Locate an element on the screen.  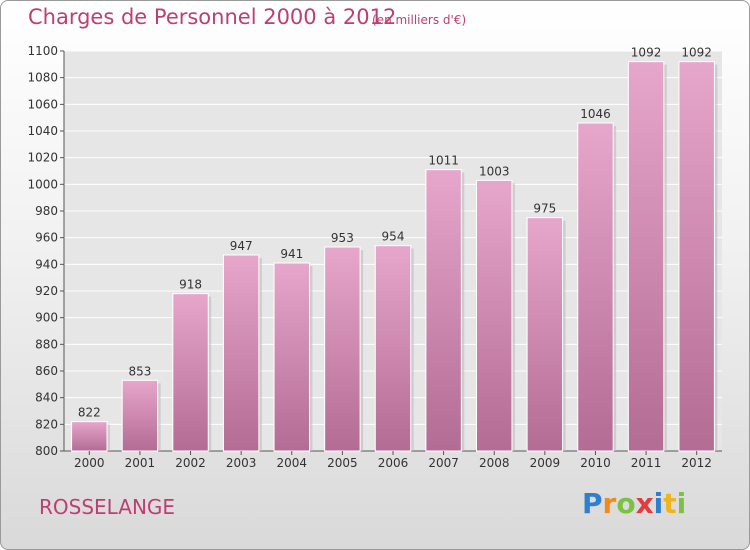
value-label: 953 is located at coordinates (342, 238).